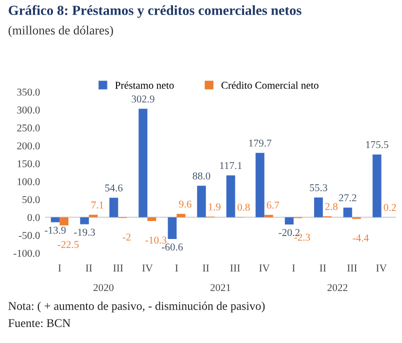 This screenshot has width=402, height=343. I want to click on y-tick-label: -100.0, so click(27, 253).